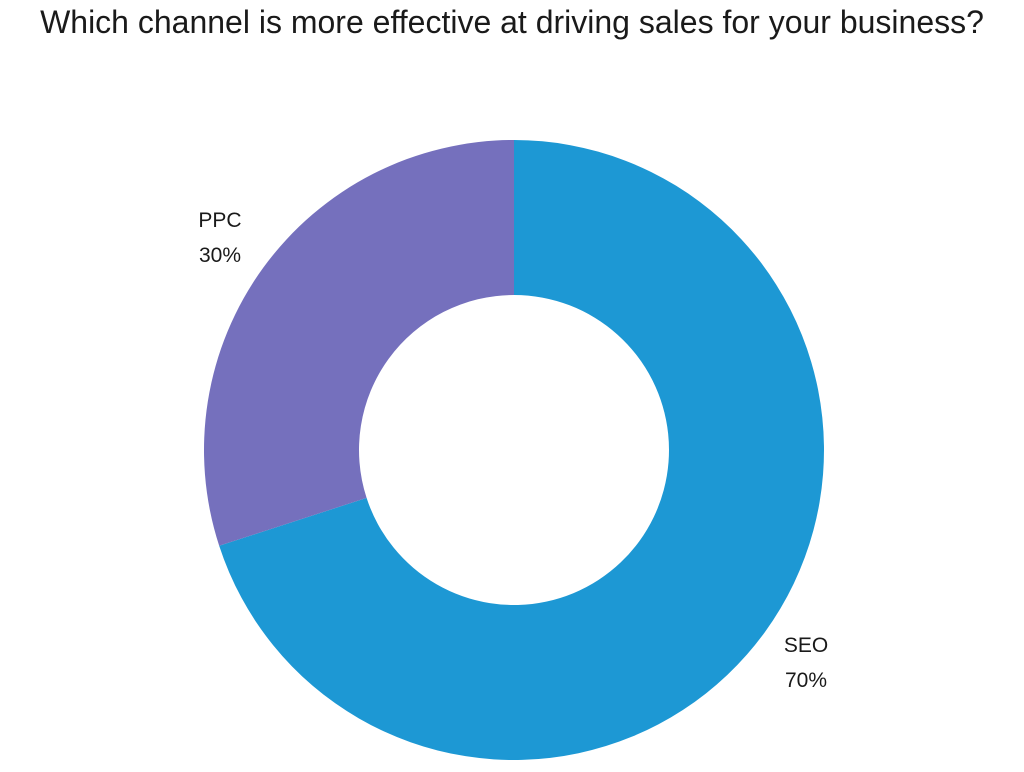 The image size is (1024, 772). I want to click on slice-label-seo: SEO, so click(806, 645).